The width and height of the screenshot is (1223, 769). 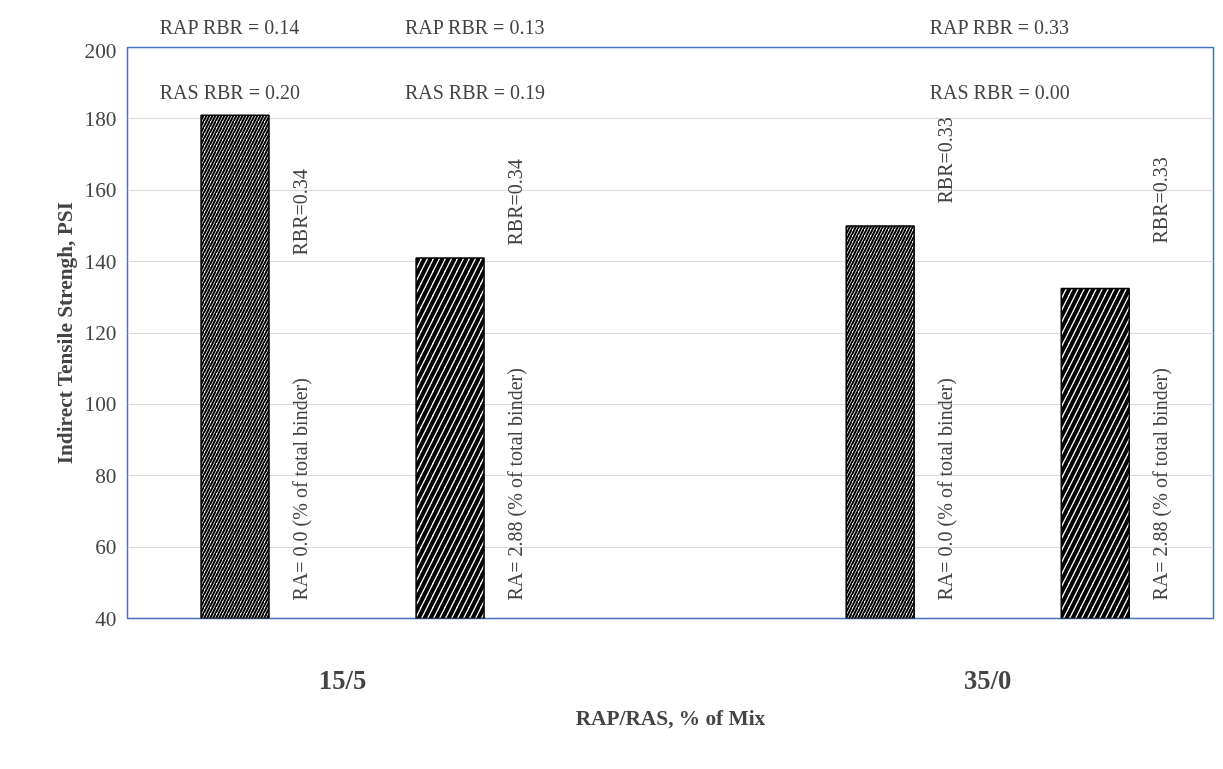 What do you see at coordinates (100, 404) in the screenshot?
I see `y-tick-label: 100` at bounding box center [100, 404].